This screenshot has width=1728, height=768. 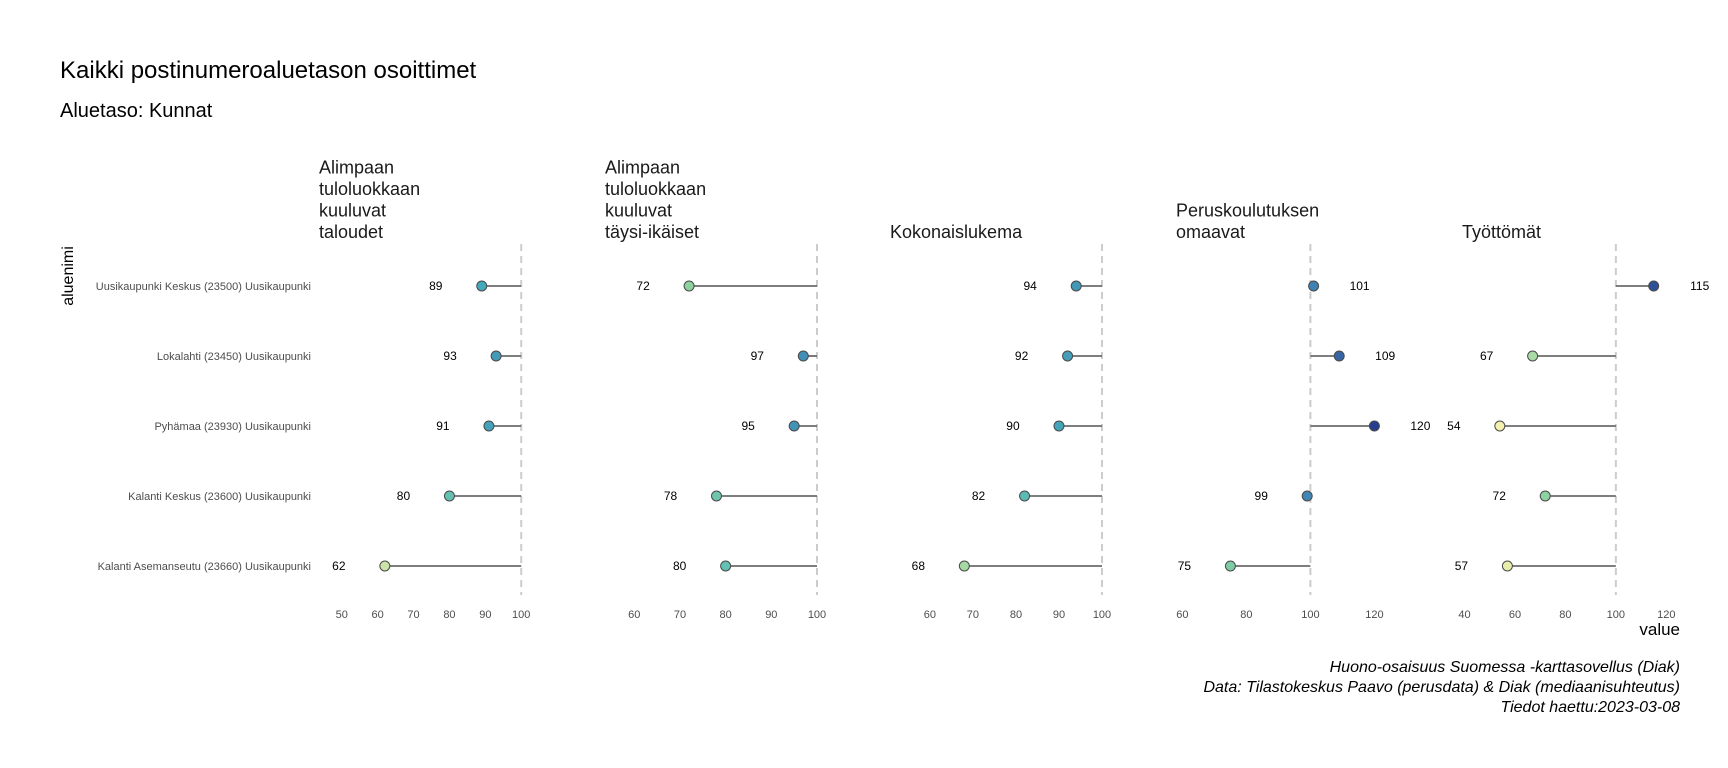 What do you see at coordinates (436, 286) in the screenshot?
I see `data-label: 89` at bounding box center [436, 286].